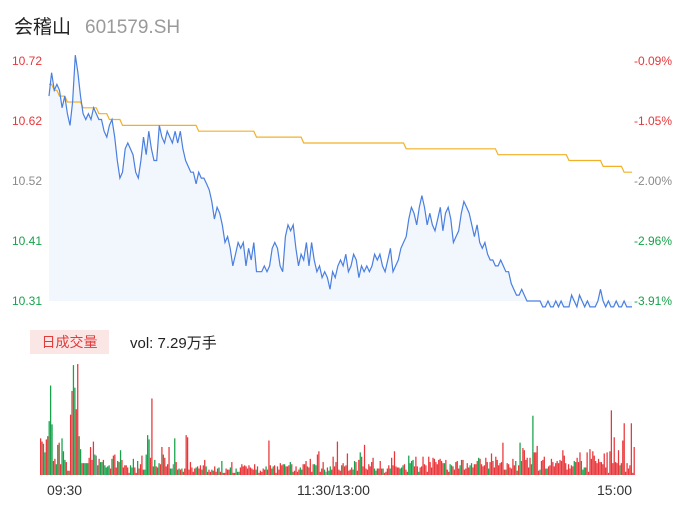  I want to click on daily-volume-tab: 日成交量, so click(69, 342).